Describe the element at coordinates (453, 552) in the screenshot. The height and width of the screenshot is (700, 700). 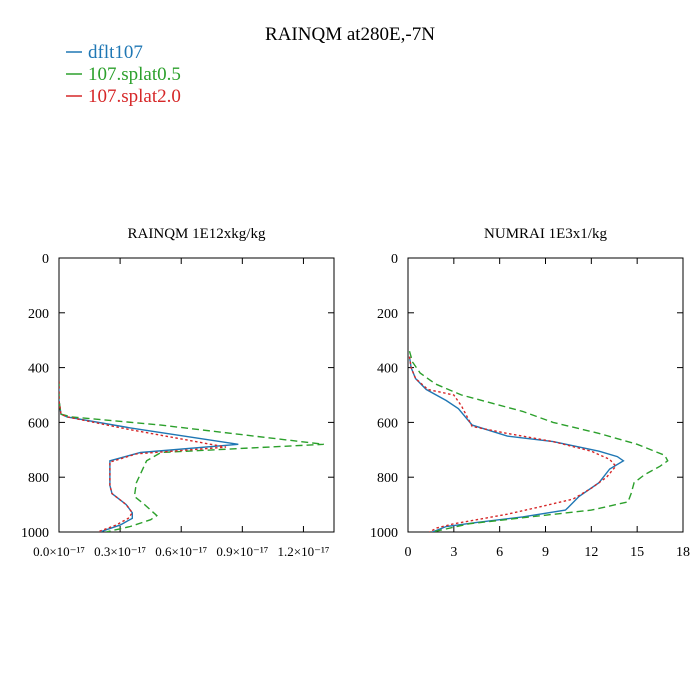
I see `x-tick-label: 3` at that location.